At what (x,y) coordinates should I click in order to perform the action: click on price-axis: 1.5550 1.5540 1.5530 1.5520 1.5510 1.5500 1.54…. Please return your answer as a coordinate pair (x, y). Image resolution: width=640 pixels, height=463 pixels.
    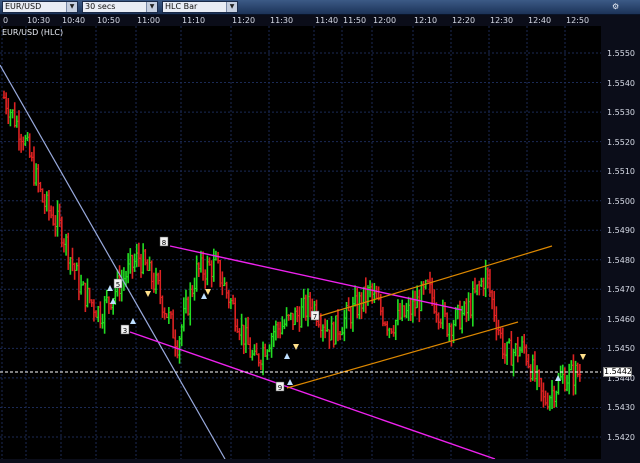
    Looking at the image, I should click on (620, 242).